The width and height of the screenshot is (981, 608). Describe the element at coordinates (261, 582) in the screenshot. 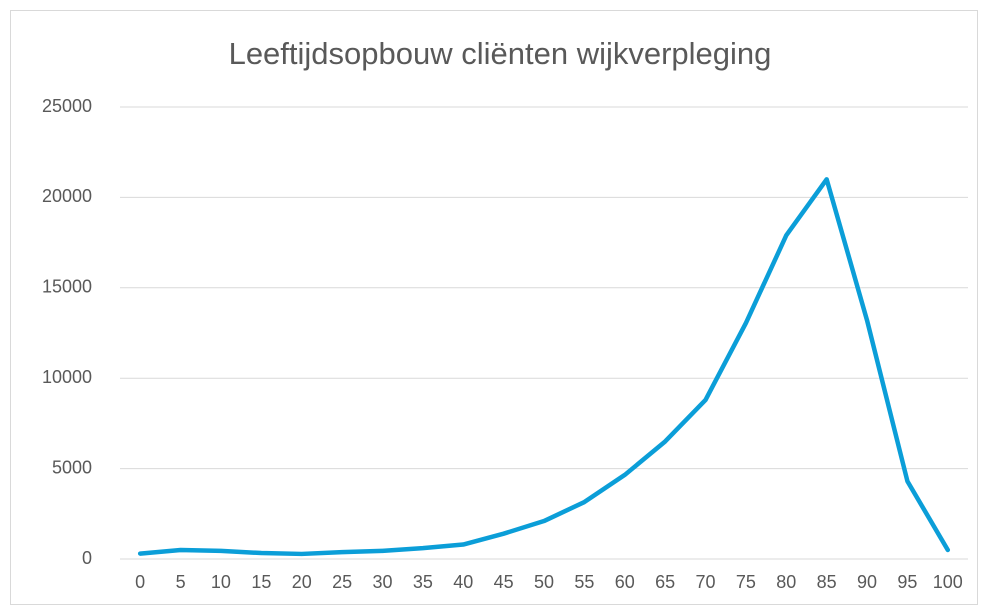

I see `x-tick-label: 15` at that location.